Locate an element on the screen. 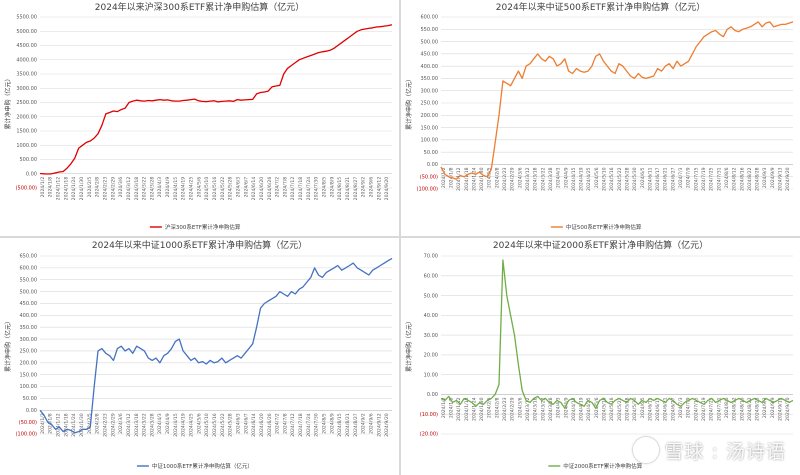 The width and height of the screenshot is (800, 475). y-tick-label: 1000.00 is located at coordinates (26, 146).